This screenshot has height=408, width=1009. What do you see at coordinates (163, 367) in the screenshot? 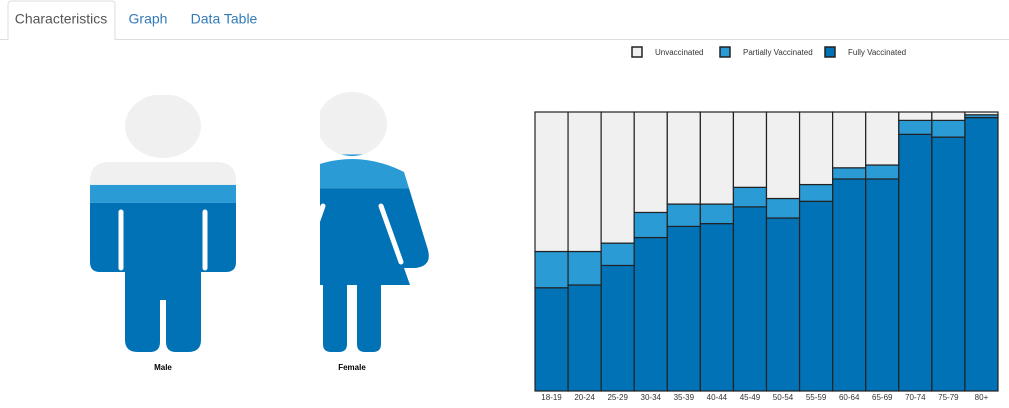
I see `figure-label: Male` at bounding box center [163, 367].